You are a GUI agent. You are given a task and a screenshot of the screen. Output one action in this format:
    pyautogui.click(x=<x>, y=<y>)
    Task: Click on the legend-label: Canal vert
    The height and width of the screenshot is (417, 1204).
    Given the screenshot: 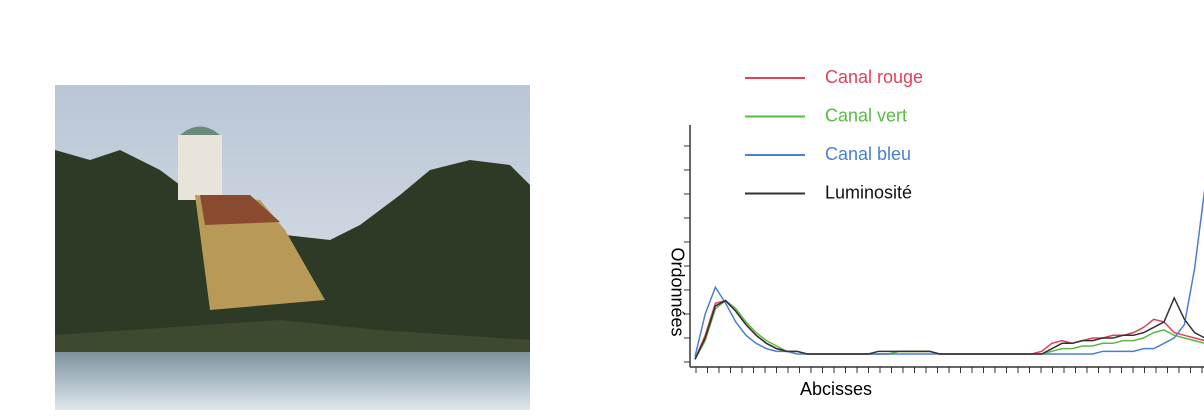 What is the action you would take?
    pyautogui.click(x=866, y=115)
    